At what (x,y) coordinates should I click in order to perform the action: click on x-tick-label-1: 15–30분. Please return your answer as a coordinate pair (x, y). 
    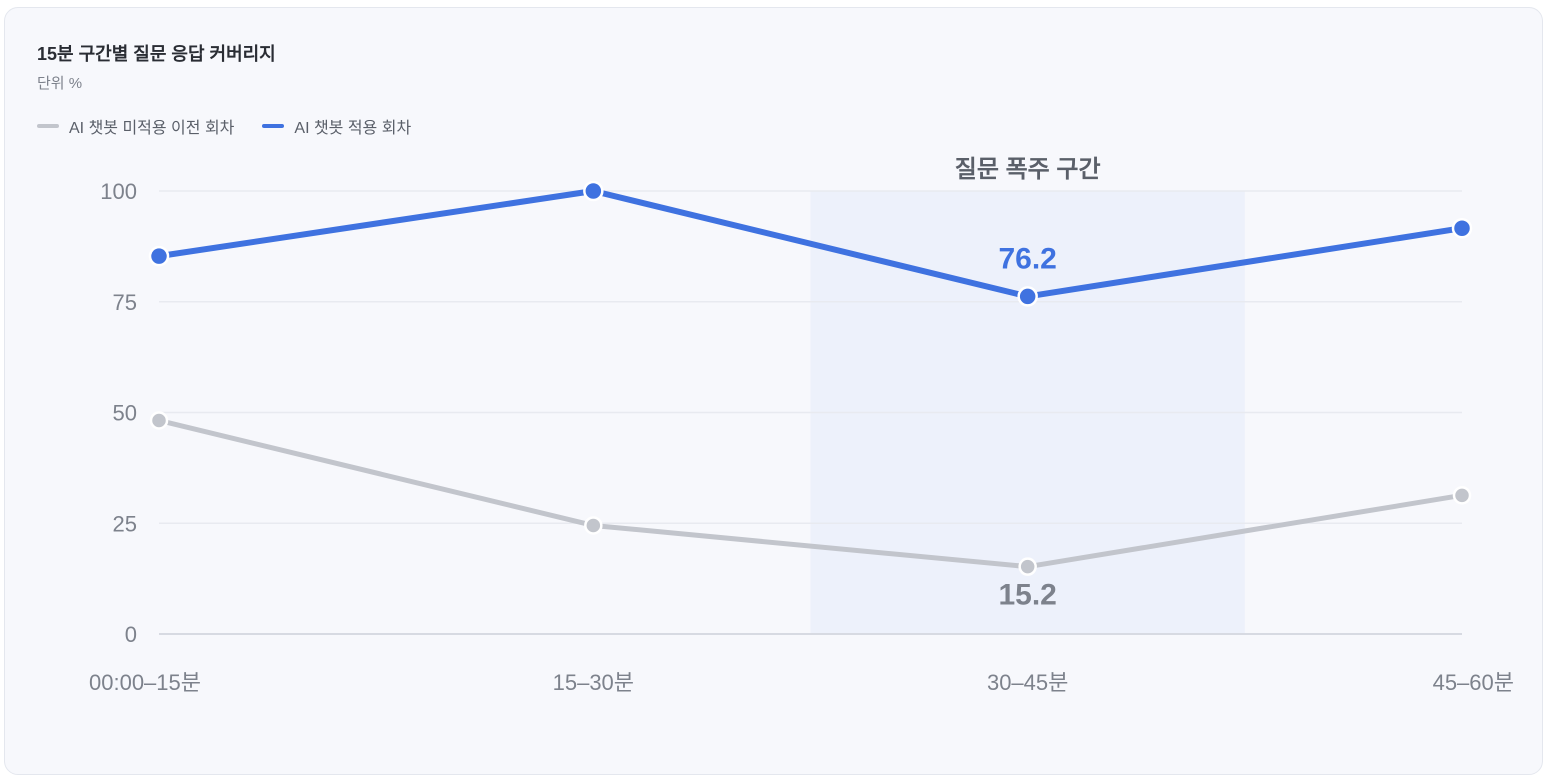
    Looking at the image, I should click on (593, 682).